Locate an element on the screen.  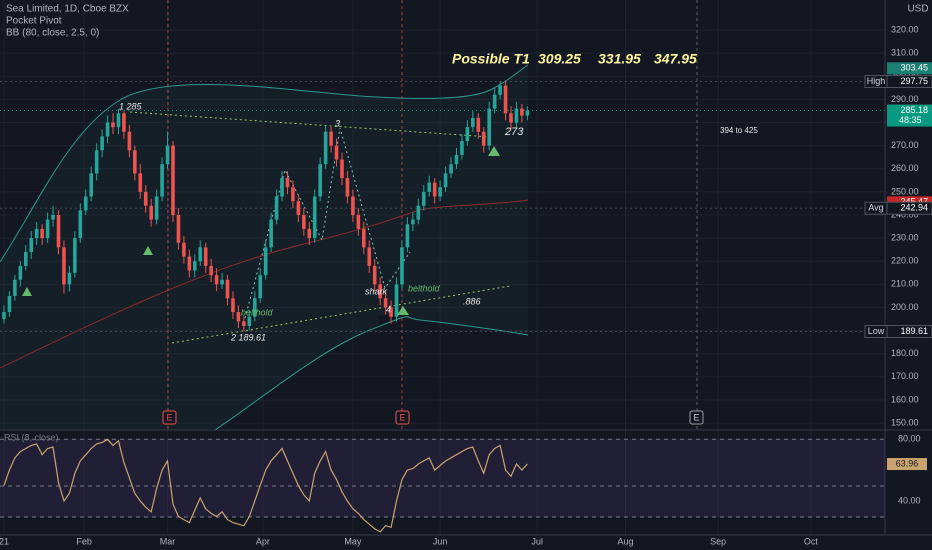
price-marker-label: 189.61 is located at coordinates (914, 331).